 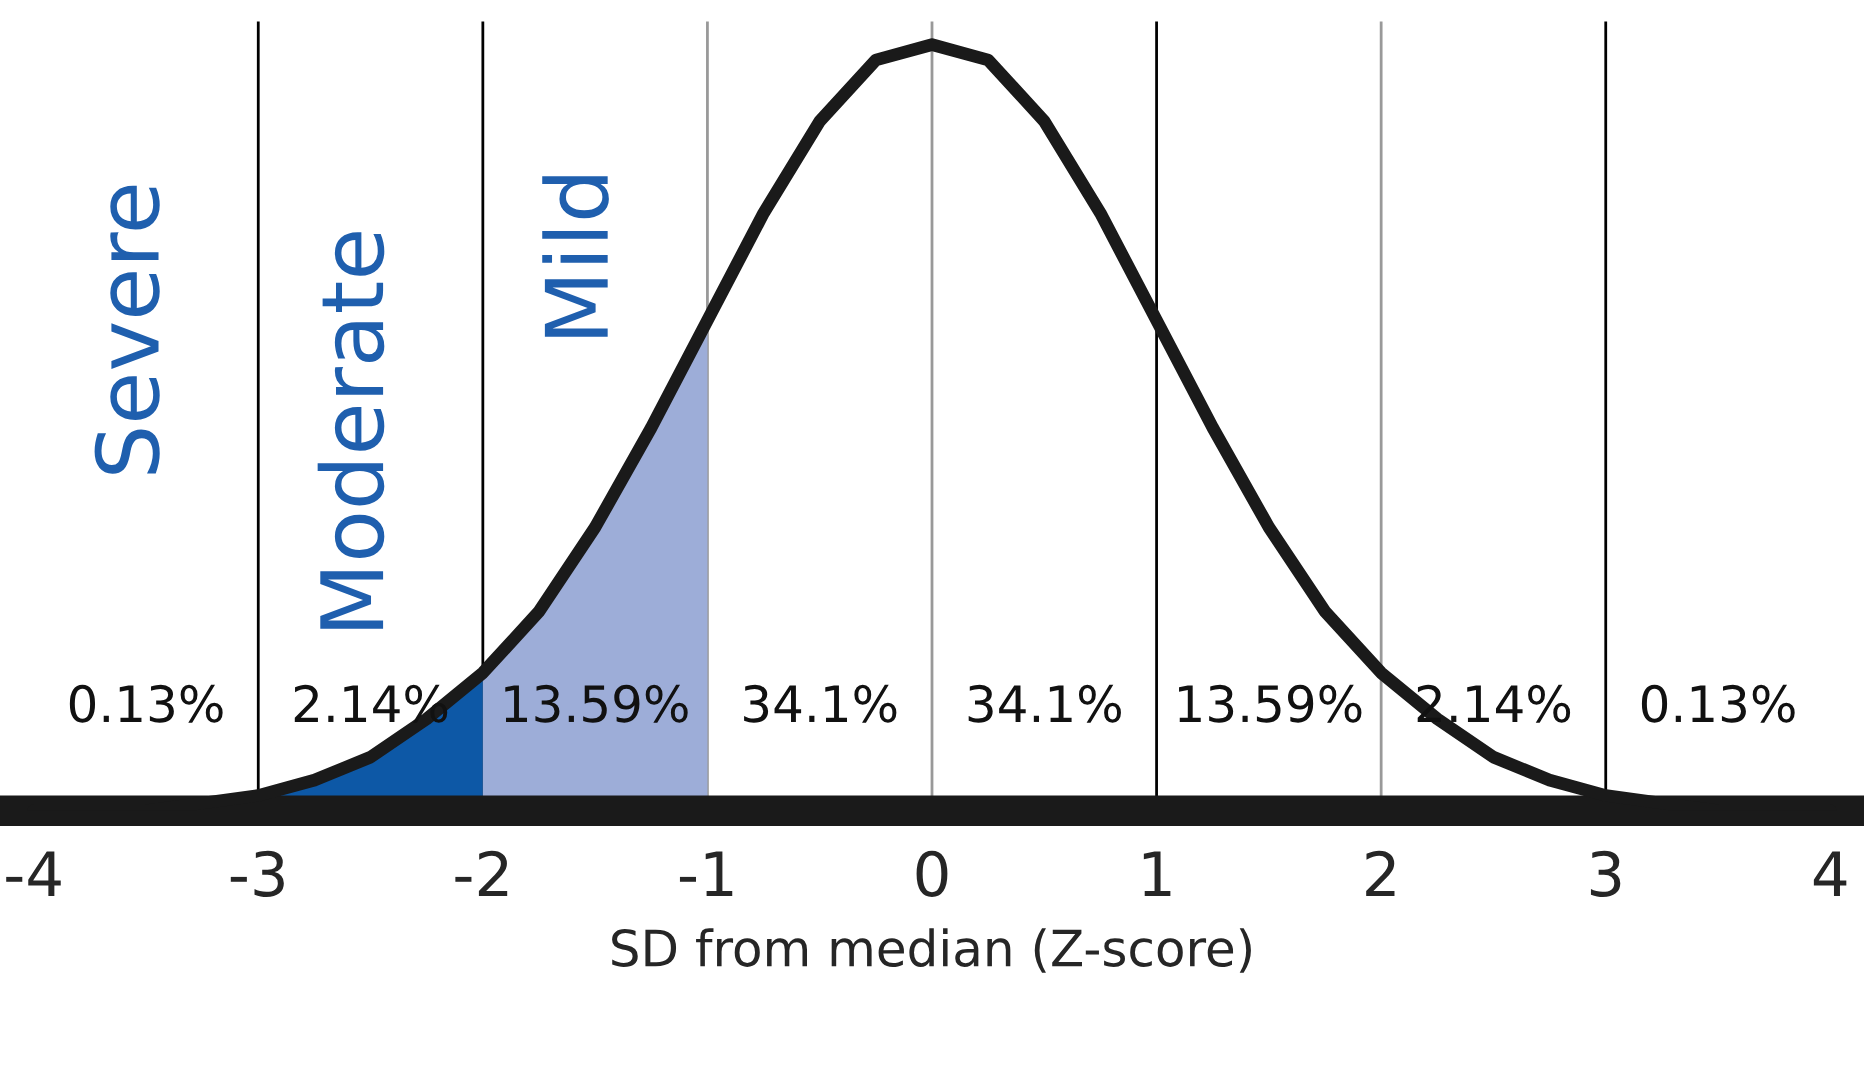 What do you see at coordinates (706, 874) in the screenshot?
I see `x-tick-label: -1` at bounding box center [706, 874].